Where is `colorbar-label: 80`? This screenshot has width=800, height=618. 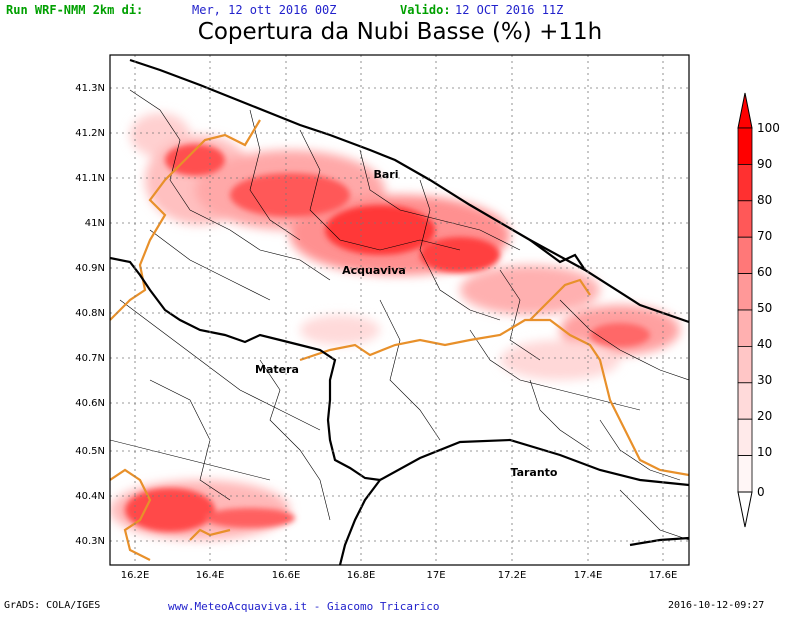 colorbar-label: 80 is located at coordinates (764, 200).